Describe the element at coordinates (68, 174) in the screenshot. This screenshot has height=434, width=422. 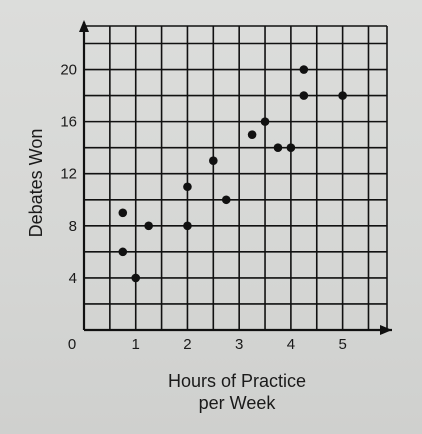
I see `y-tick-label: 12` at that location.